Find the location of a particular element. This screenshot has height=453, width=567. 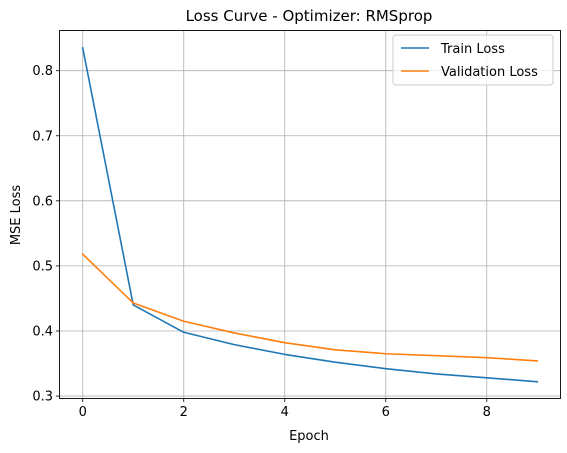

x-axis-title: Epoch is located at coordinates (309, 436).